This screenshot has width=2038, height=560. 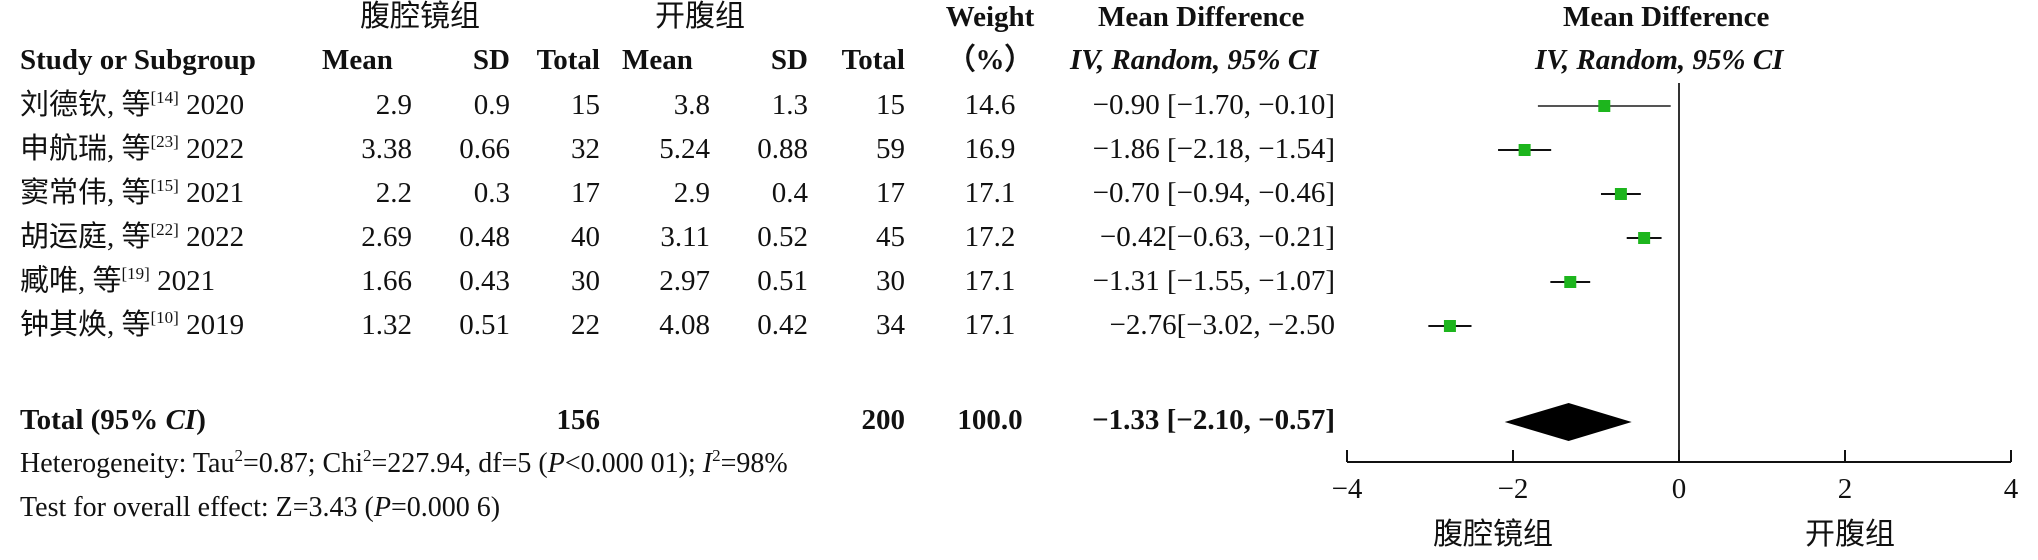 I want to click on exp-mean: 2.2, so click(x=393, y=193).